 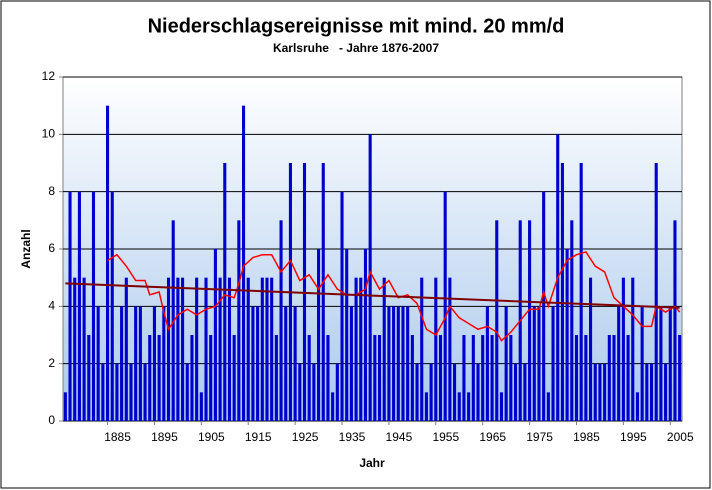 I want to click on x-tick-label: 1985, so click(x=586, y=437).